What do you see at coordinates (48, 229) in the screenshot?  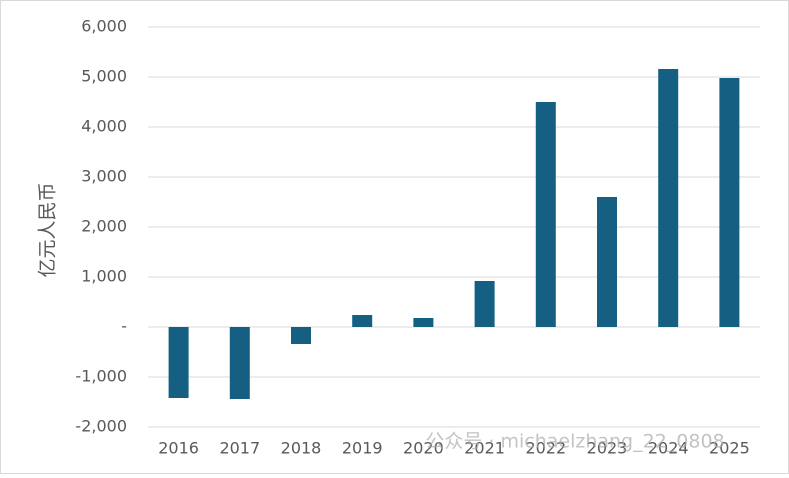 I see `y-axis-label: 亿元人民币` at bounding box center [48, 229].